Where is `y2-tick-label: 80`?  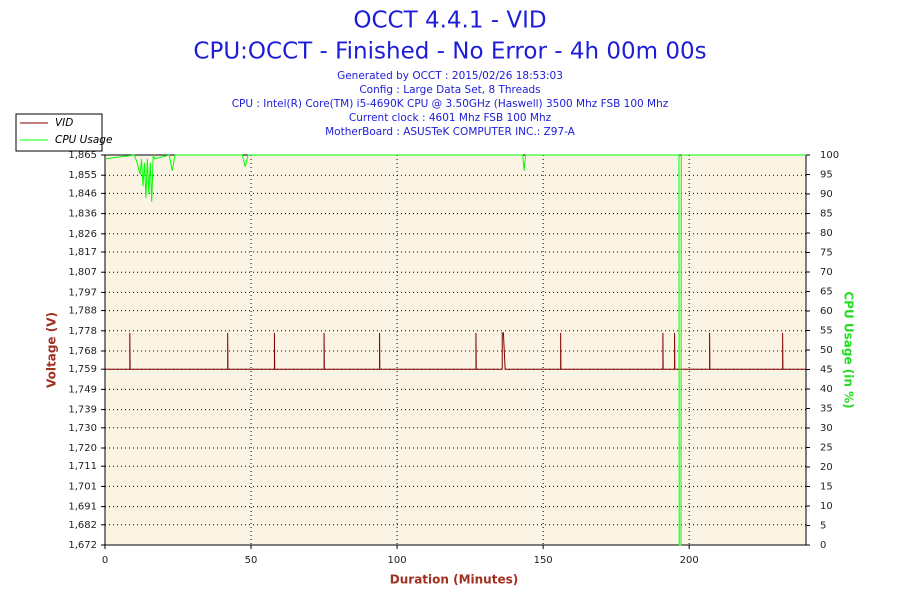
y2-tick-label: 80 is located at coordinates (826, 233).